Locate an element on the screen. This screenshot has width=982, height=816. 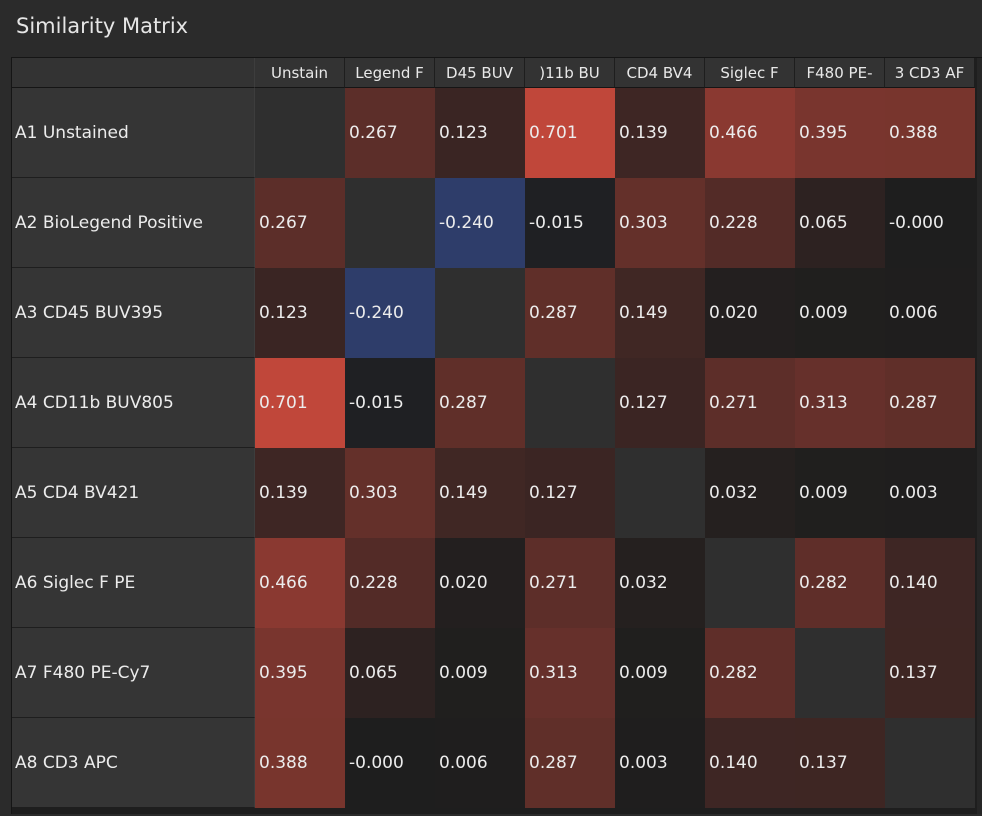
column-header-label: F480 PE- is located at coordinates (839, 73).